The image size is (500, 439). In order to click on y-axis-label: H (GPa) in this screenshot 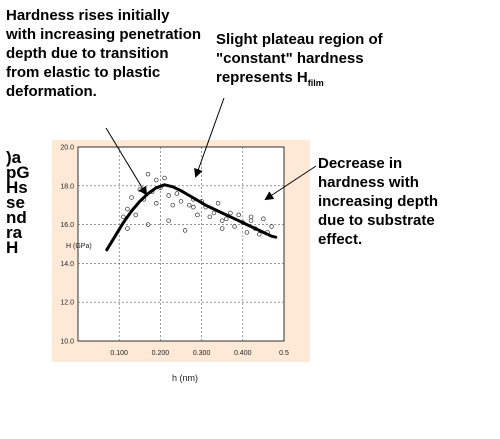, I will do `click(79, 246)`.